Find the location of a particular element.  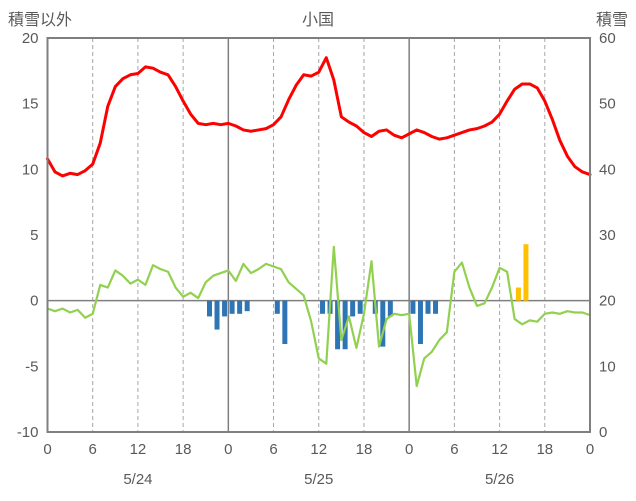

left-axis-tick: 20 is located at coordinates (30, 38).